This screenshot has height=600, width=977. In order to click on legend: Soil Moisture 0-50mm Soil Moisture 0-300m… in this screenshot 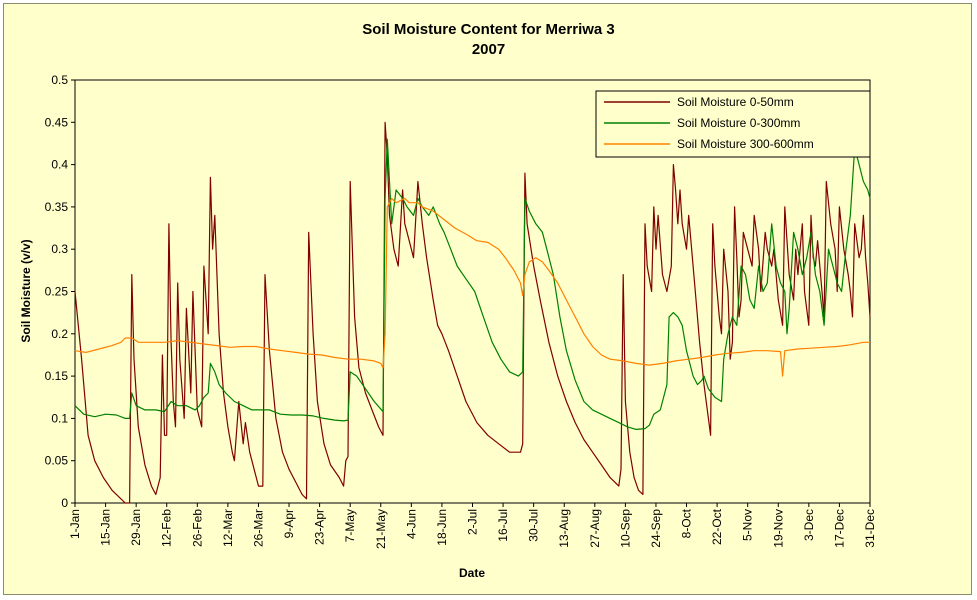, I will do `click(733, 124)`.